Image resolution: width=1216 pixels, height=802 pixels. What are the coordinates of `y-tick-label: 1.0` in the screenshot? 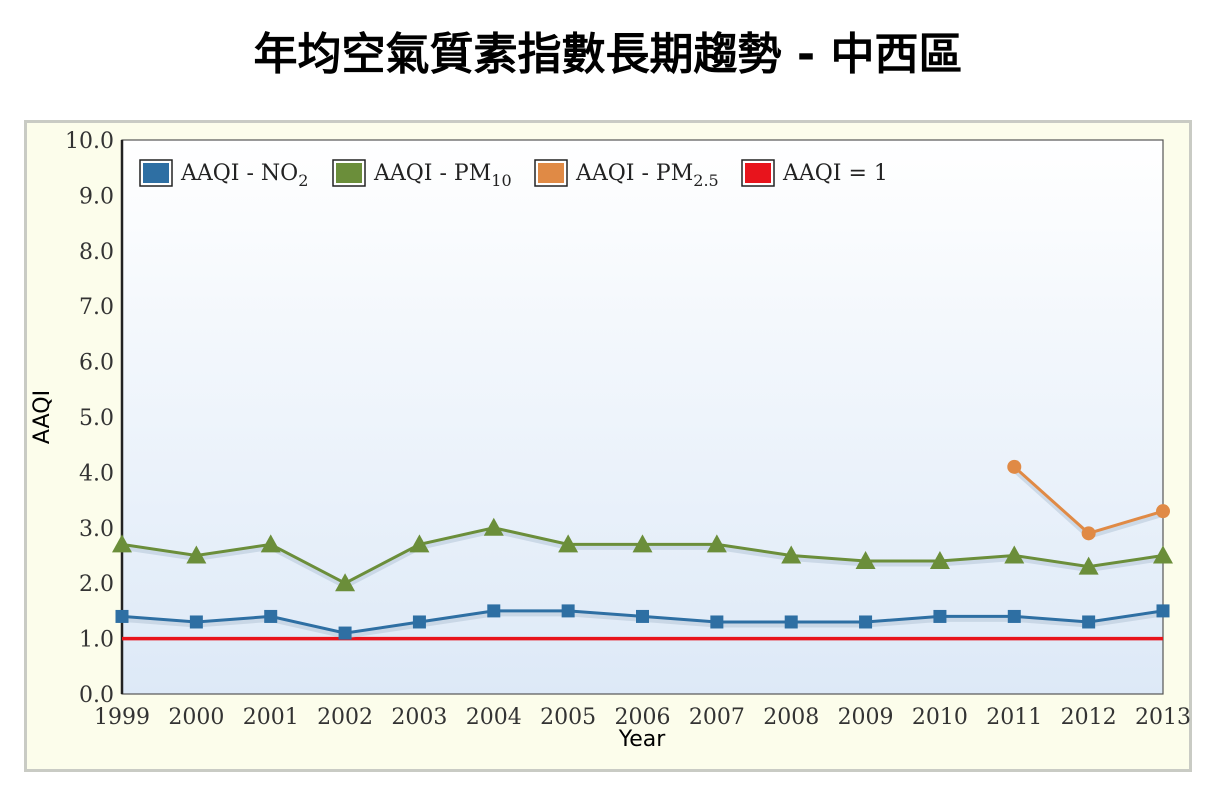 It's located at (96, 640).